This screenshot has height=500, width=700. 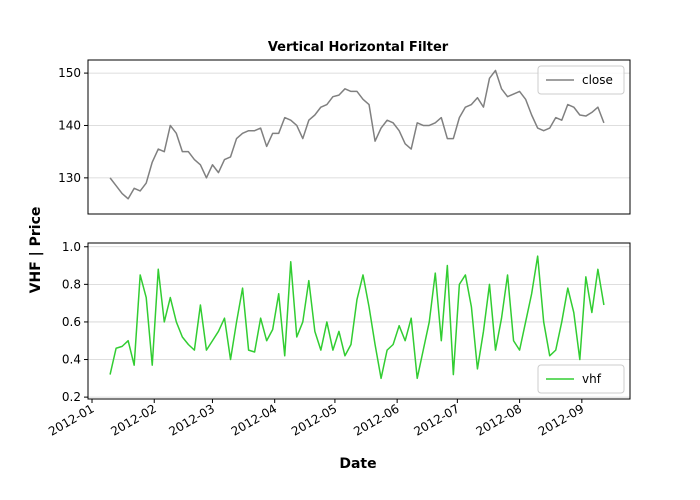 I want to click on y-axis-label: VHF | Price, so click(x=36, y=250).